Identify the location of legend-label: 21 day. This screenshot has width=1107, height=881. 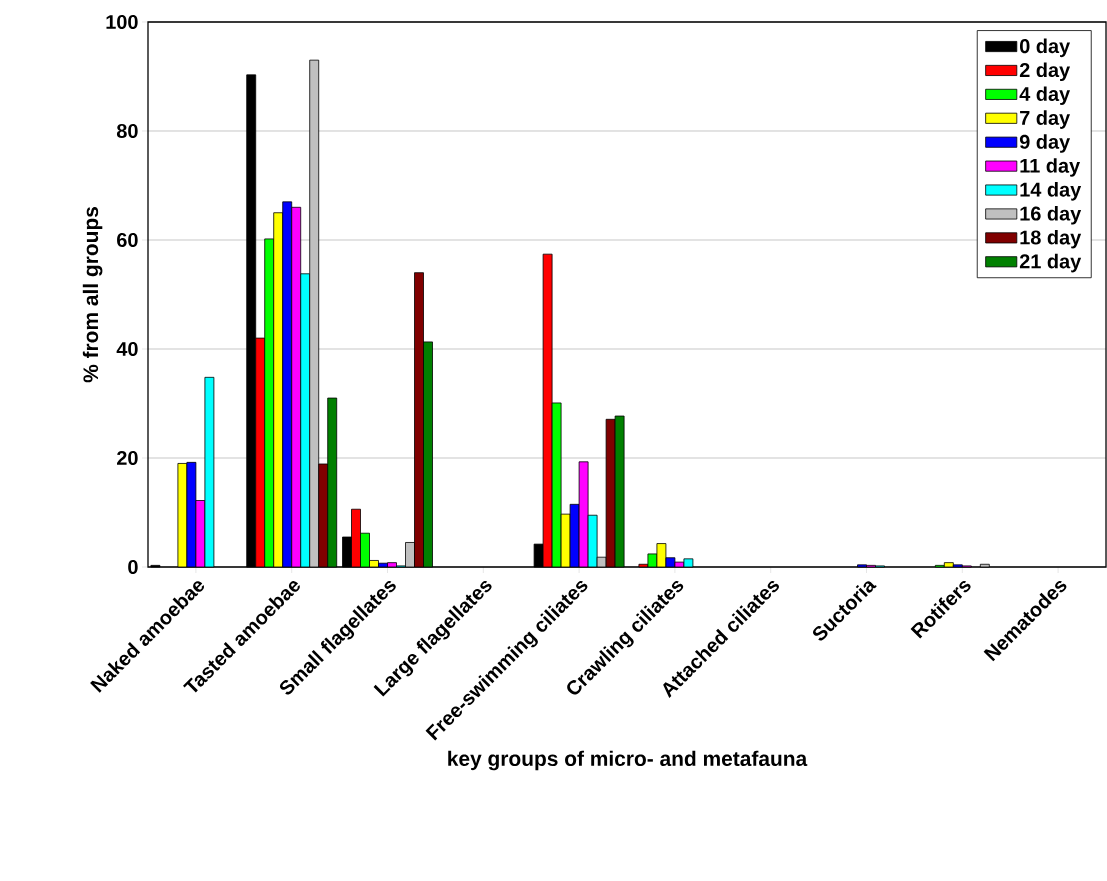
(1050, 263).